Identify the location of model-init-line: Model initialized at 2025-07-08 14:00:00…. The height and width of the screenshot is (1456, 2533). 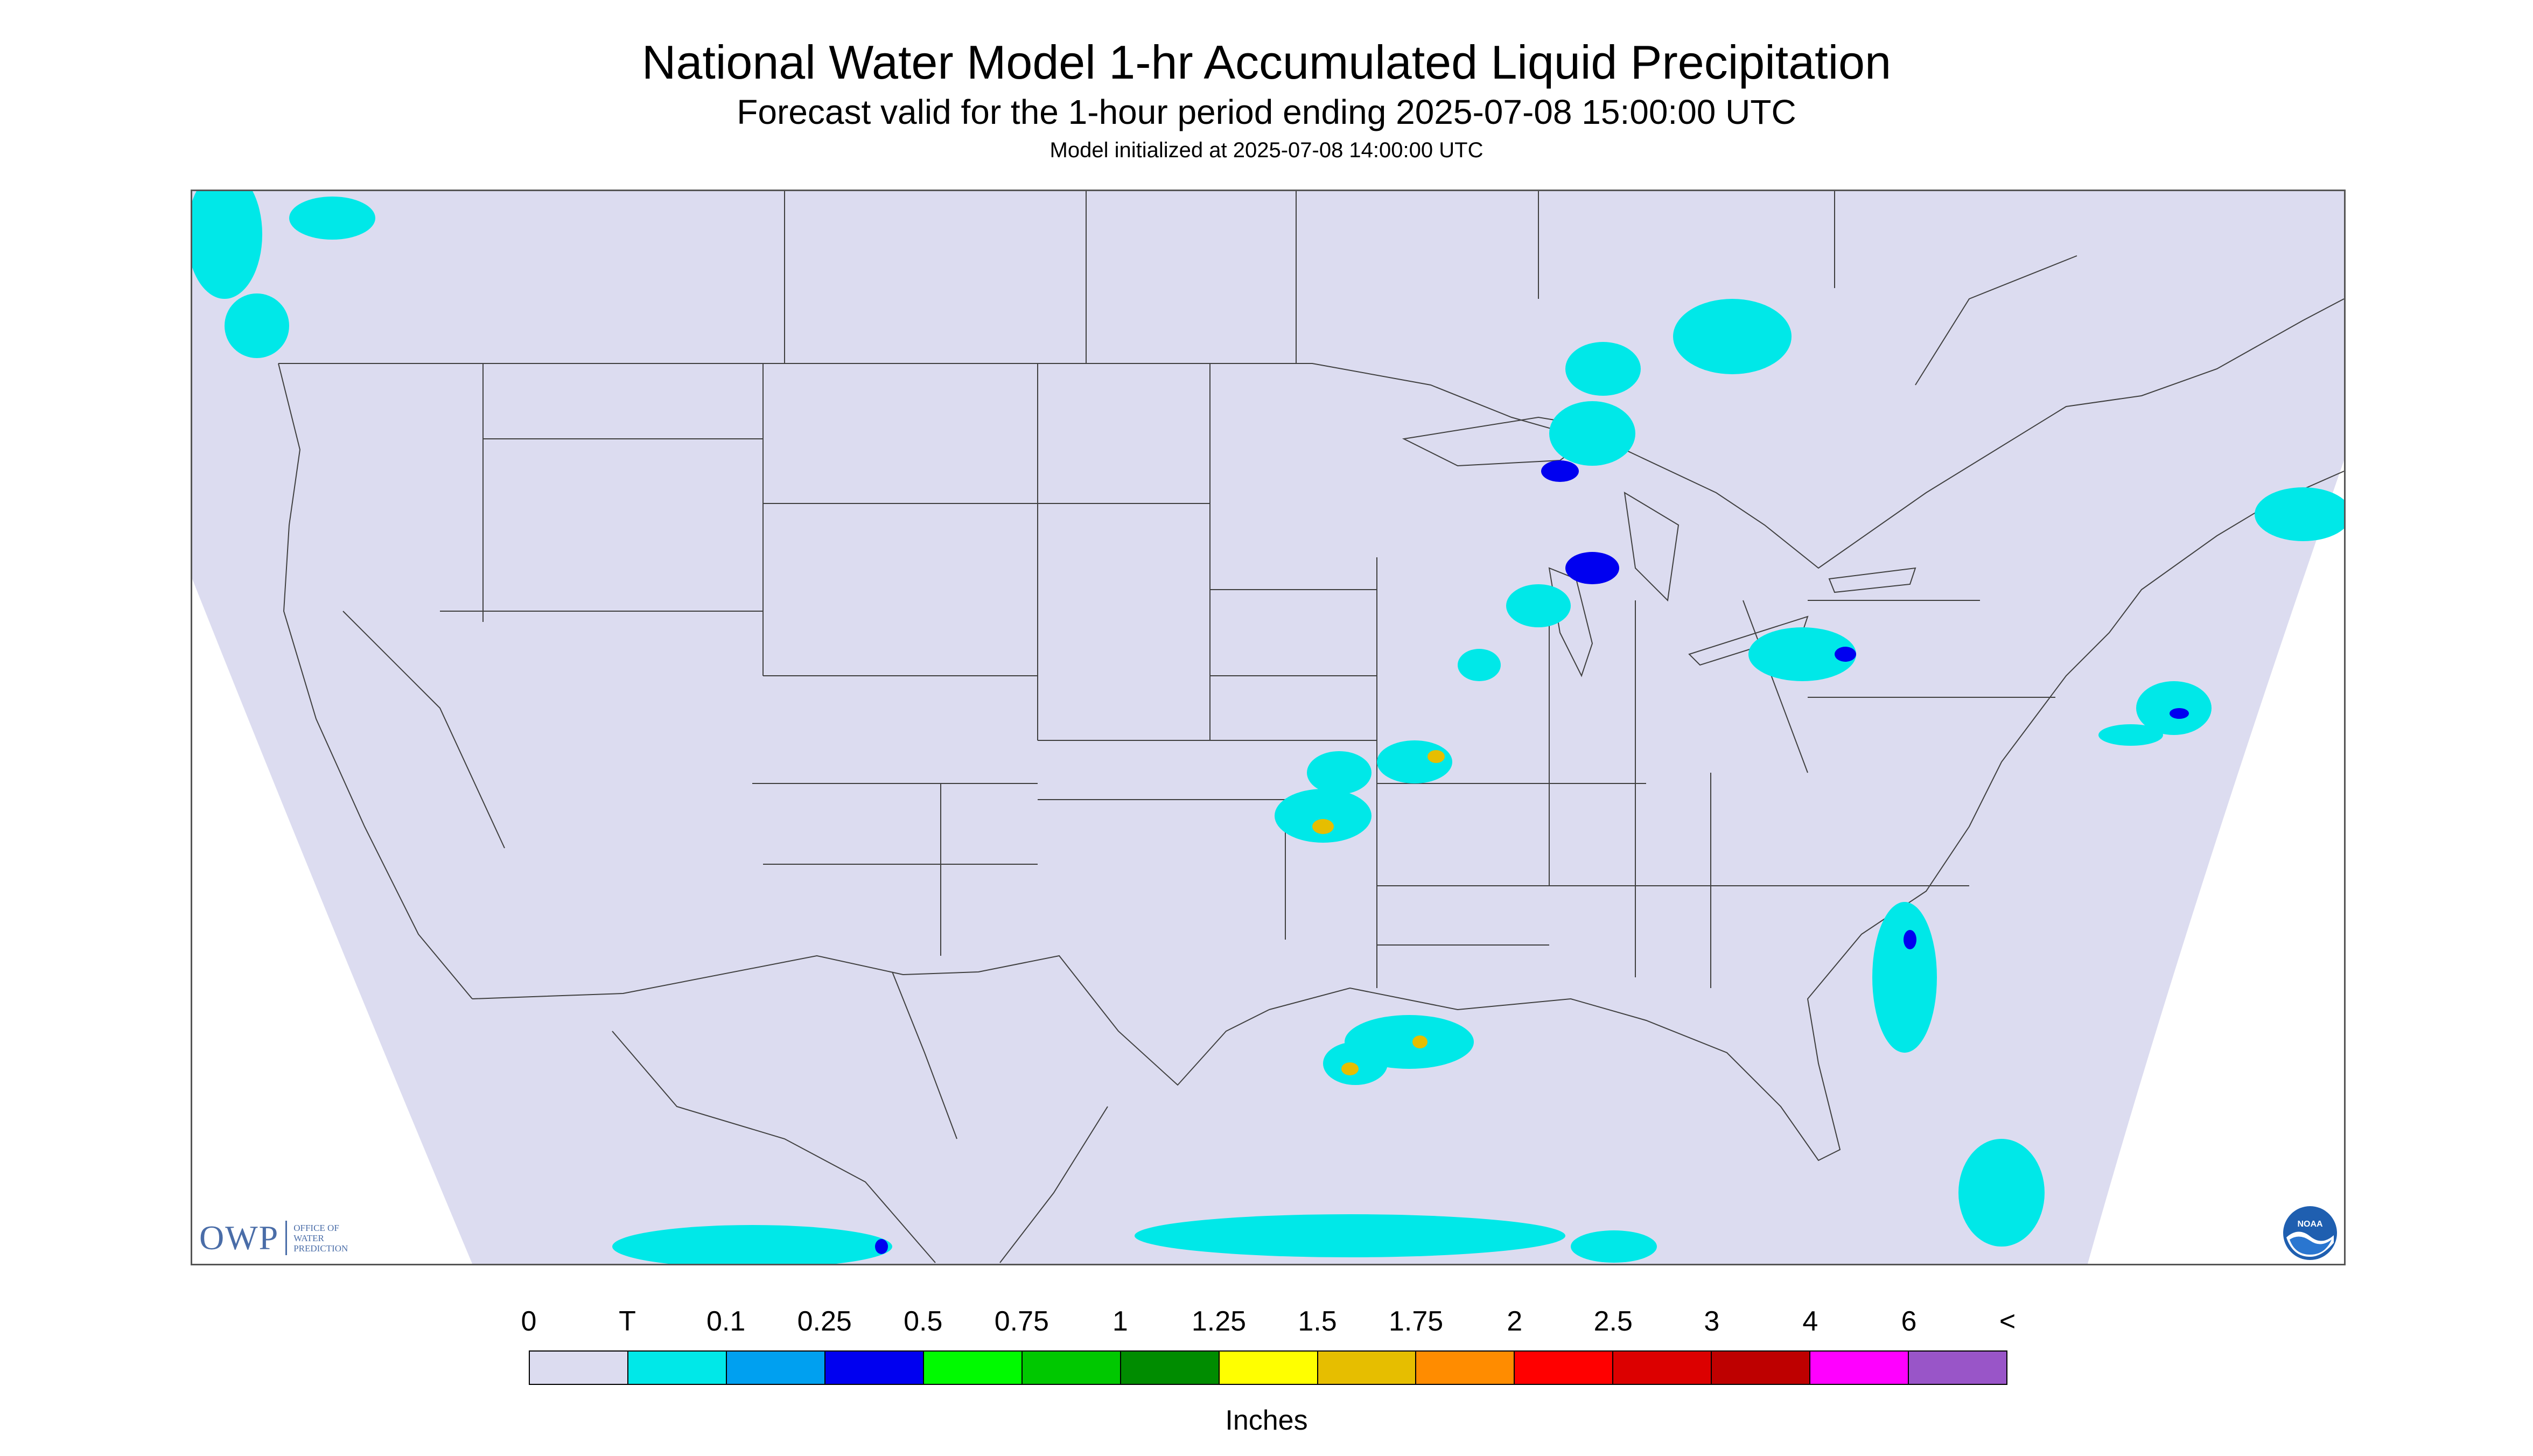
(1266, 150).